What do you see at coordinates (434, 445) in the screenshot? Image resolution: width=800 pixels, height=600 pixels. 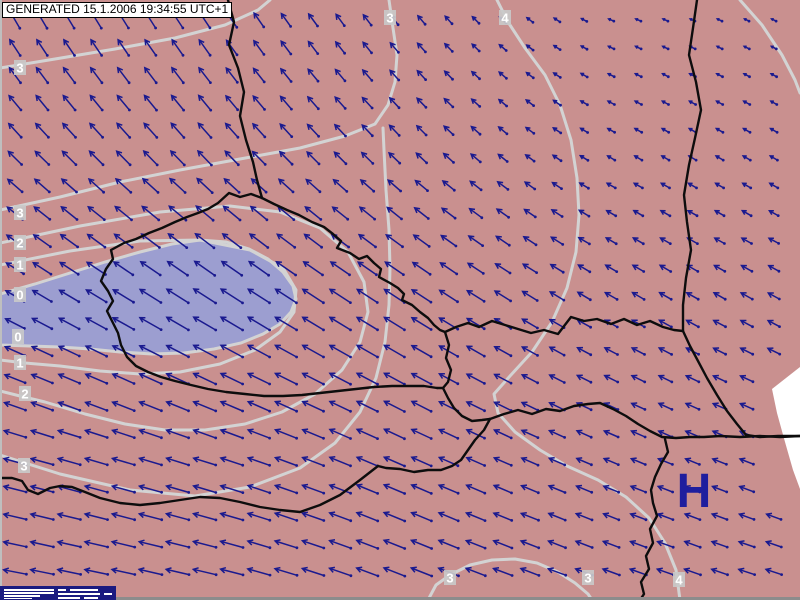 I see `country-border` at bounding box center [434, 445].